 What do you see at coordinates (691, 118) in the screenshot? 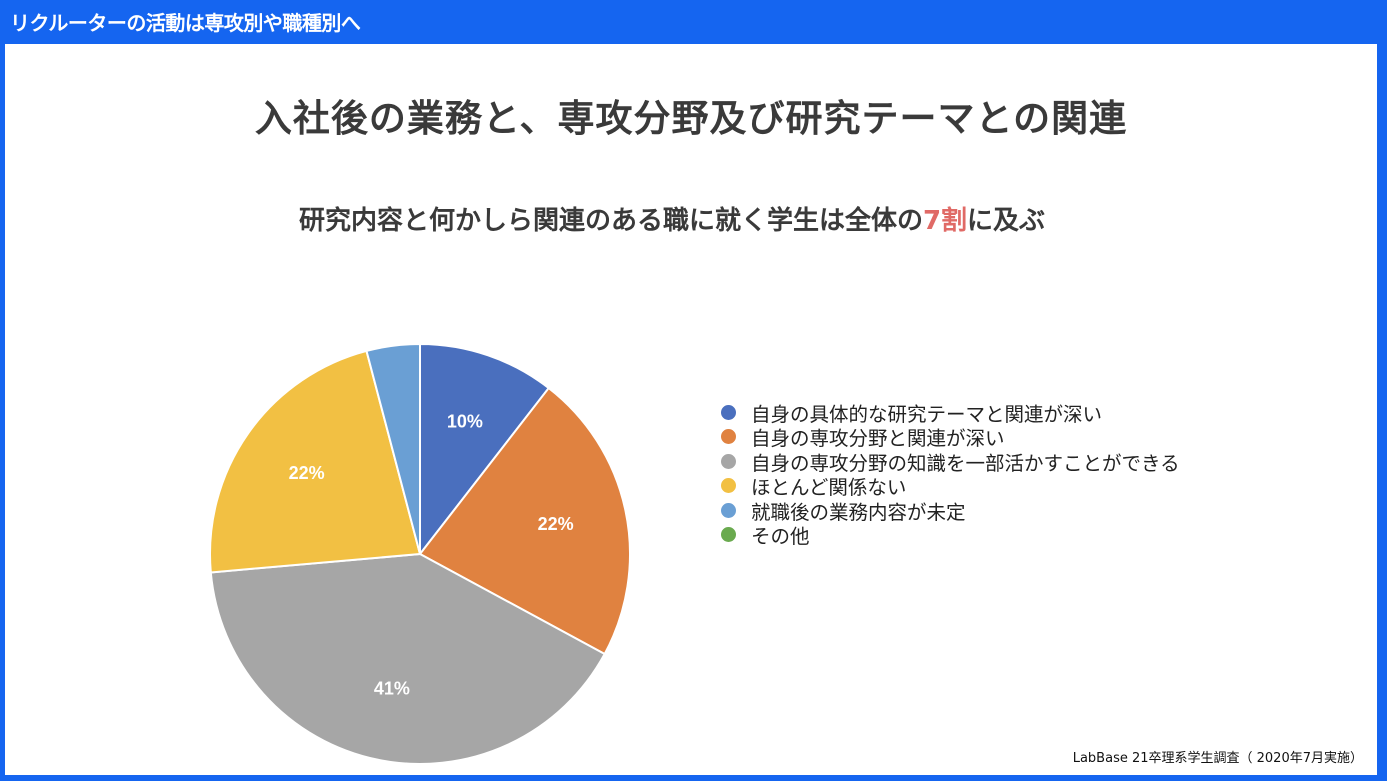
I see `page-title: 入社後の業務と、専攻分野及び研究テーマとの関連` at bounding box center [691, 118].